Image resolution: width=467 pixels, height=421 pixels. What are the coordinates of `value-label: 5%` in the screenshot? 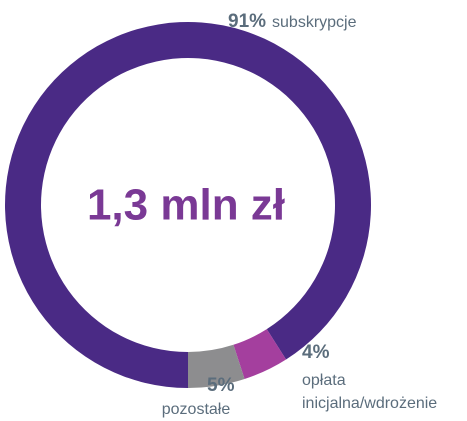 It's located at (221, 385).